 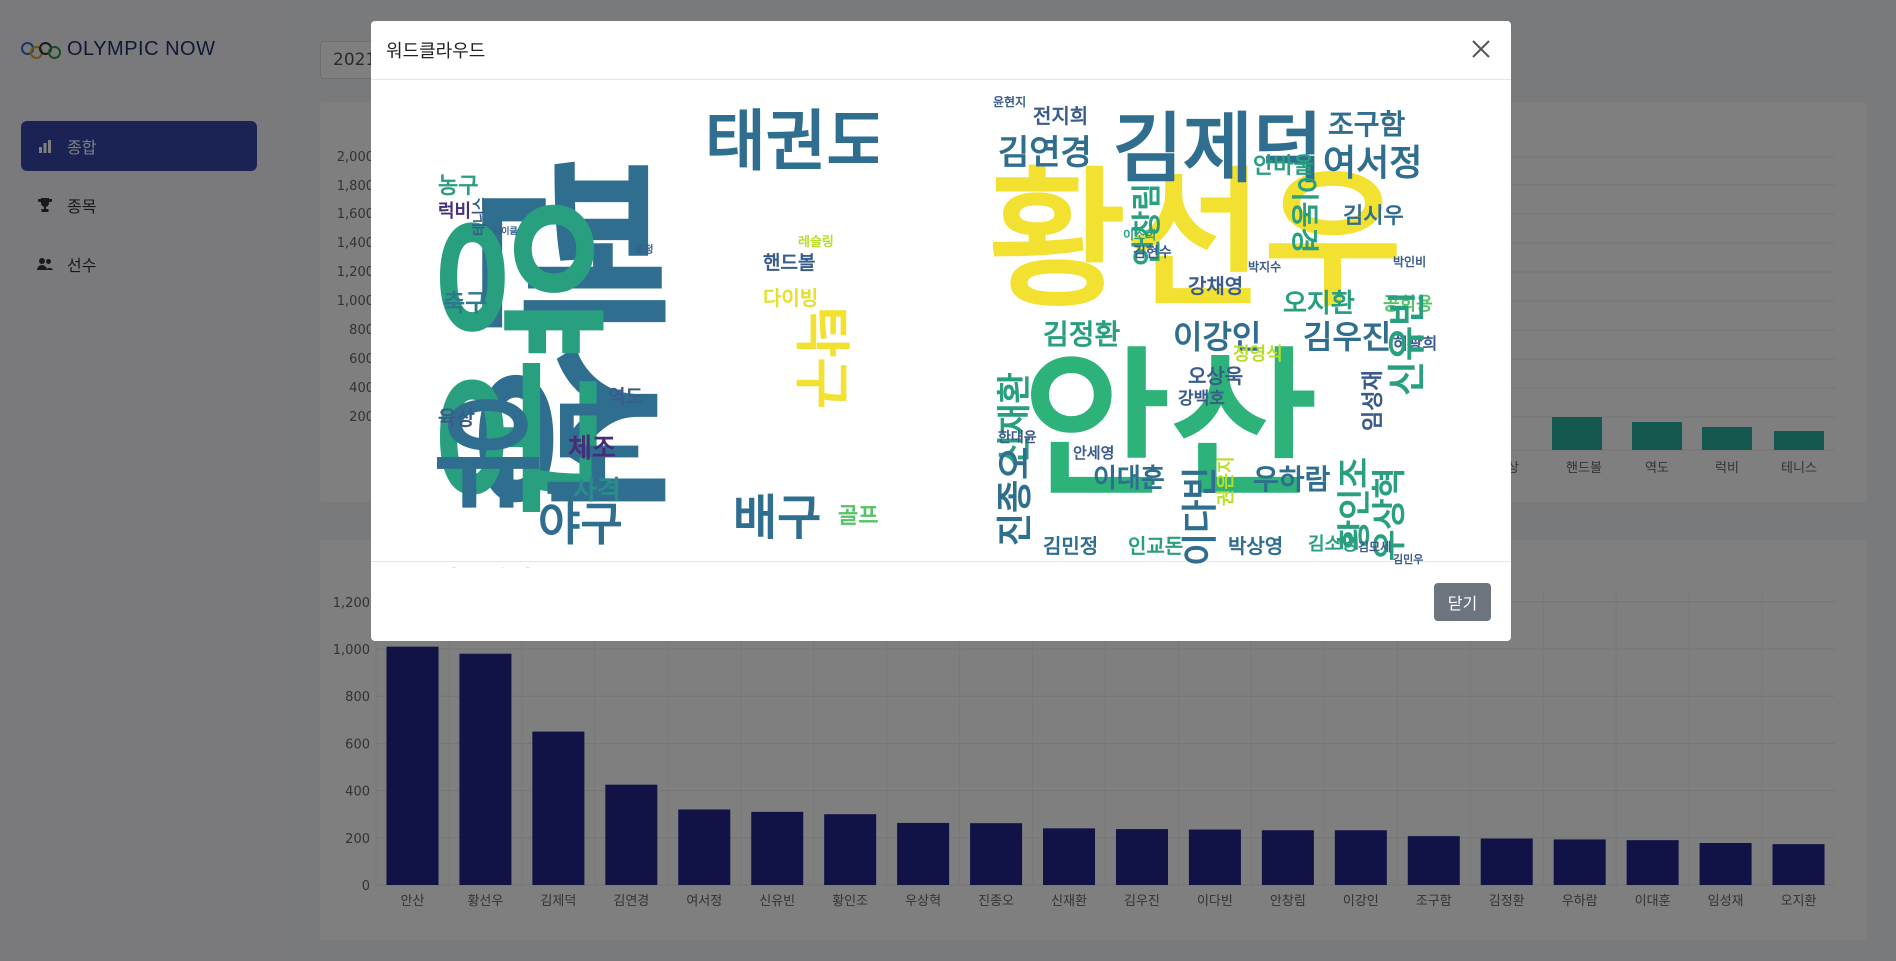 I want to click on cloud-word: 조구함, so click(x=1367, y=124).